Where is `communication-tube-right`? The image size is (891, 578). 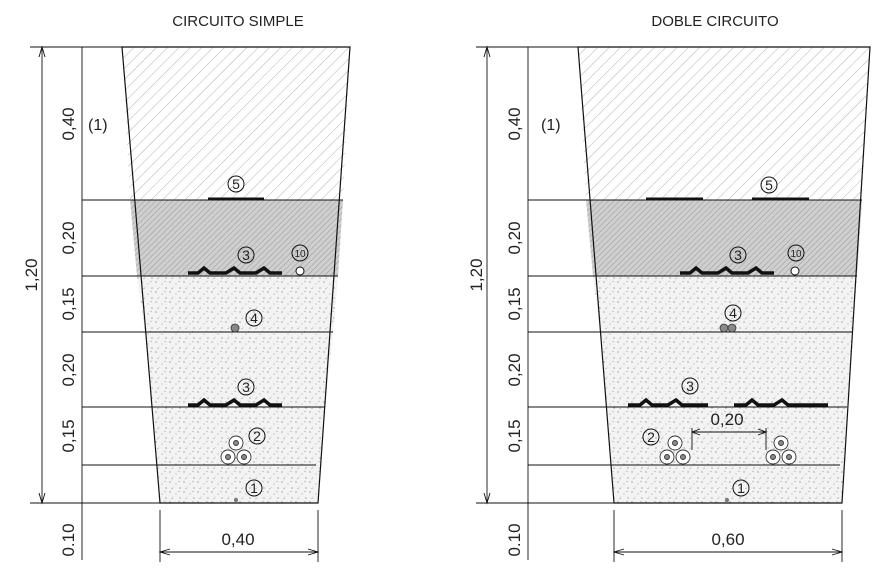 communication-tube-right is located at coordinates (732, 328).